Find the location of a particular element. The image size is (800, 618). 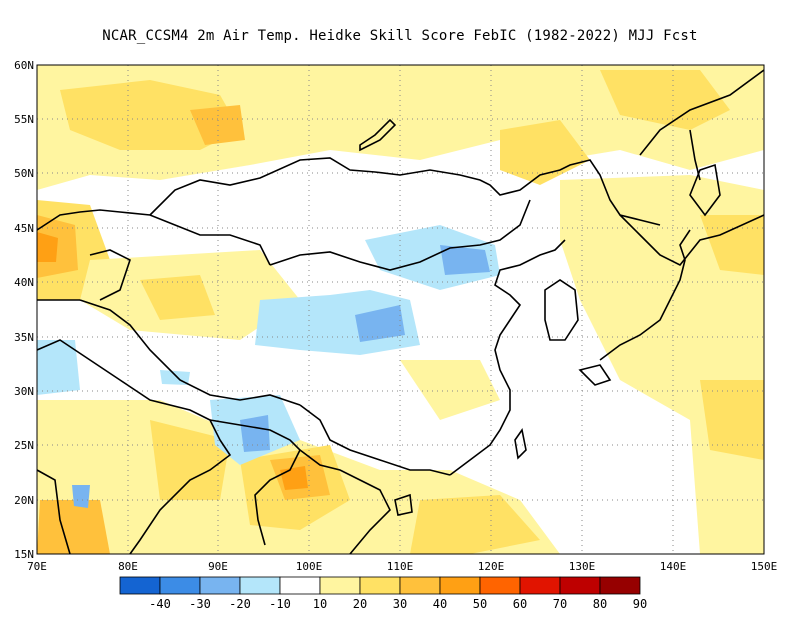

colorbar-label: 20 is located at coordinates (360, 604).